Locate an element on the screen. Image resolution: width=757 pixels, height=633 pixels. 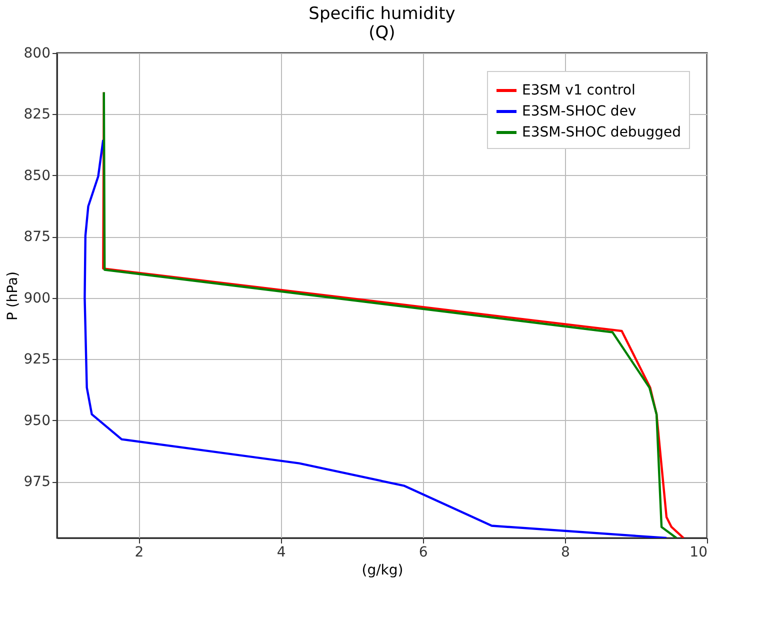
x-tick-label: 8 is located at coordinates (565, 552).